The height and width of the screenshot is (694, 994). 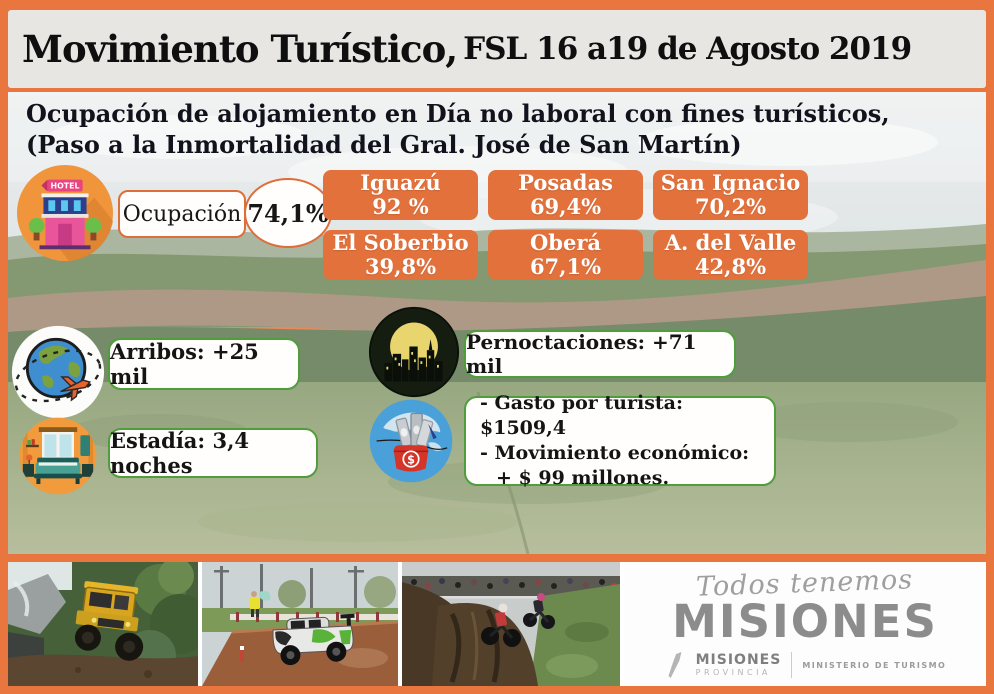 I want to click on page-title-date: FSL 16 a19 de Agosto 2019, so click(x=687, y=49).